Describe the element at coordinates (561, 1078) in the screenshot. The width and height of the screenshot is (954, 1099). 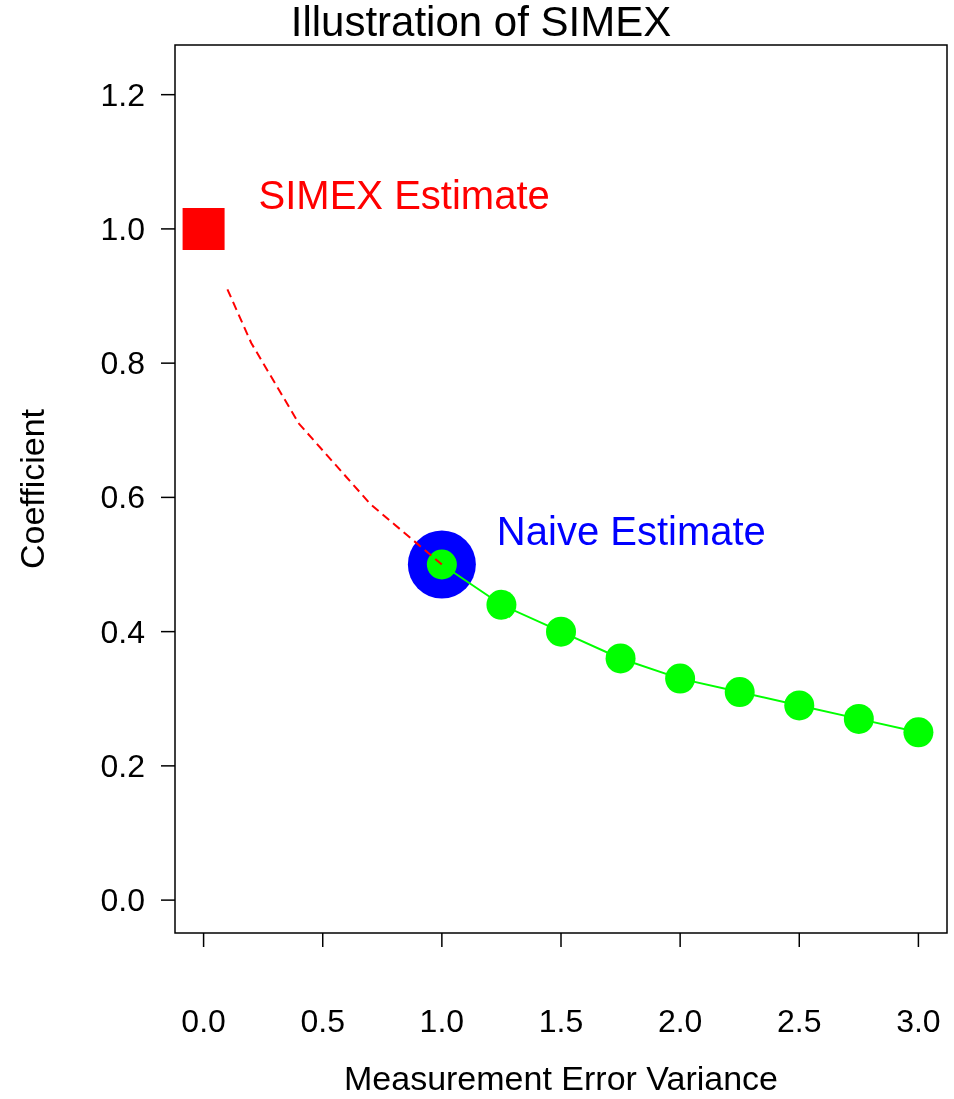
I see `x-axis-title: Measurement Error Variance` at that location.